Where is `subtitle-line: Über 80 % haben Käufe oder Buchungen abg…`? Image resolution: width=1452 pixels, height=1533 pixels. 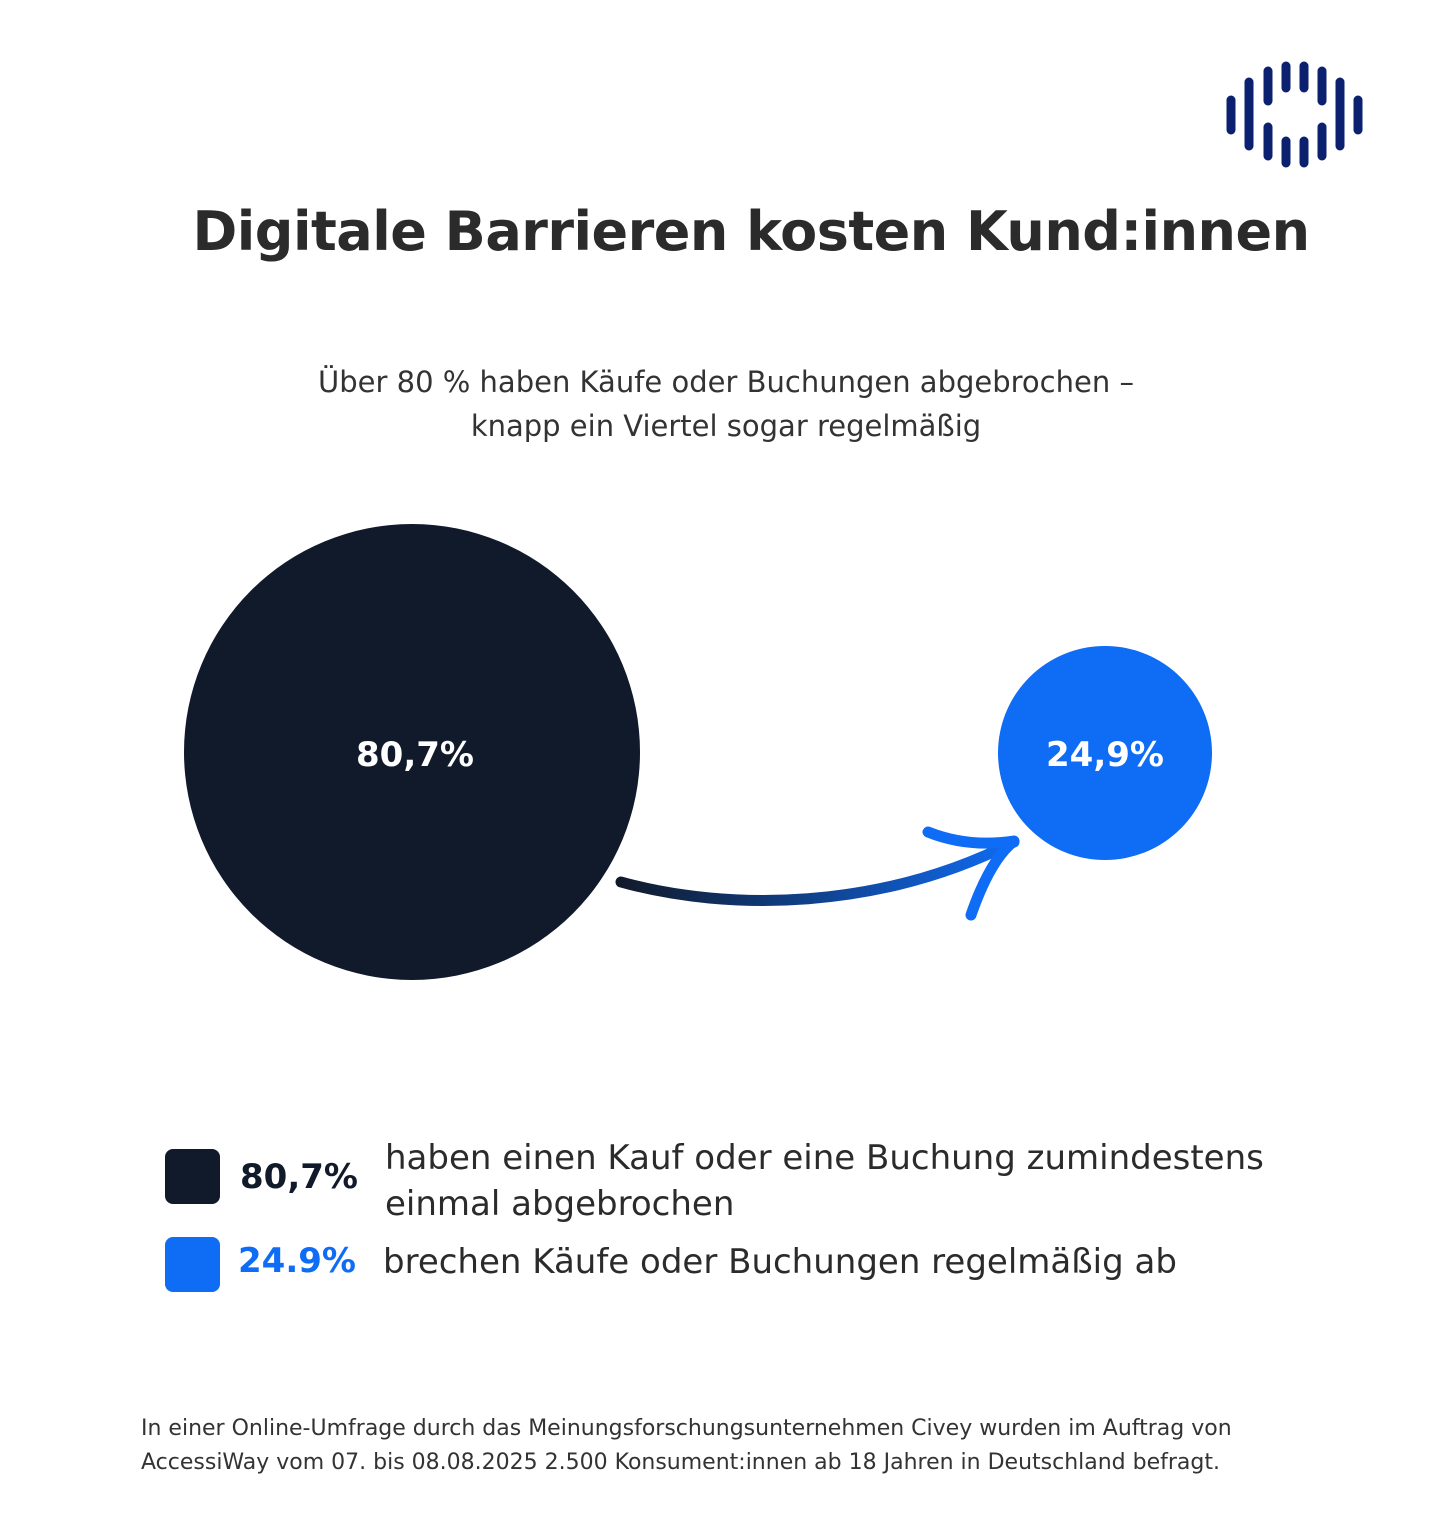
subtitle-line: Über 80 % haben Käufe oder Buchungen abg… is located at coordinates (726, 382).